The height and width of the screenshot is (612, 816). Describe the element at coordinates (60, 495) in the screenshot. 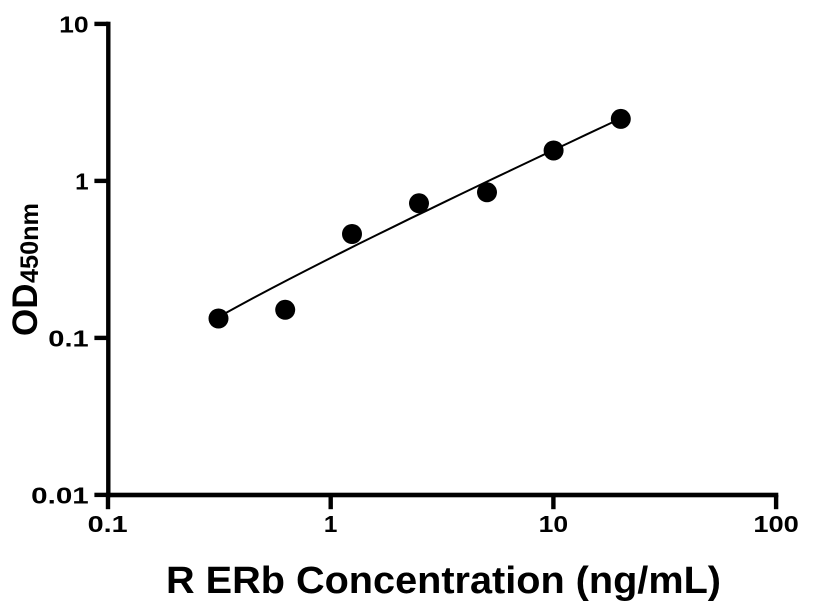

I see `svg-text: 0.01` at that location.